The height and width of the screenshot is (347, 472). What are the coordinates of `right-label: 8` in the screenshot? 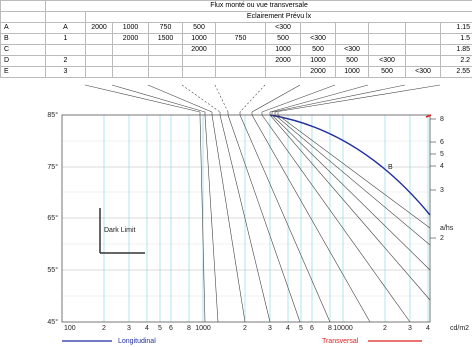 It's located at (442, 119).